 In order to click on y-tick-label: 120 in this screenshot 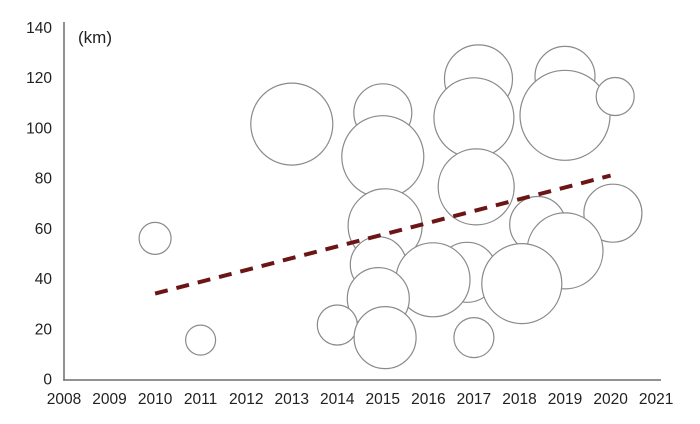, I will do `click(39, 78)`.